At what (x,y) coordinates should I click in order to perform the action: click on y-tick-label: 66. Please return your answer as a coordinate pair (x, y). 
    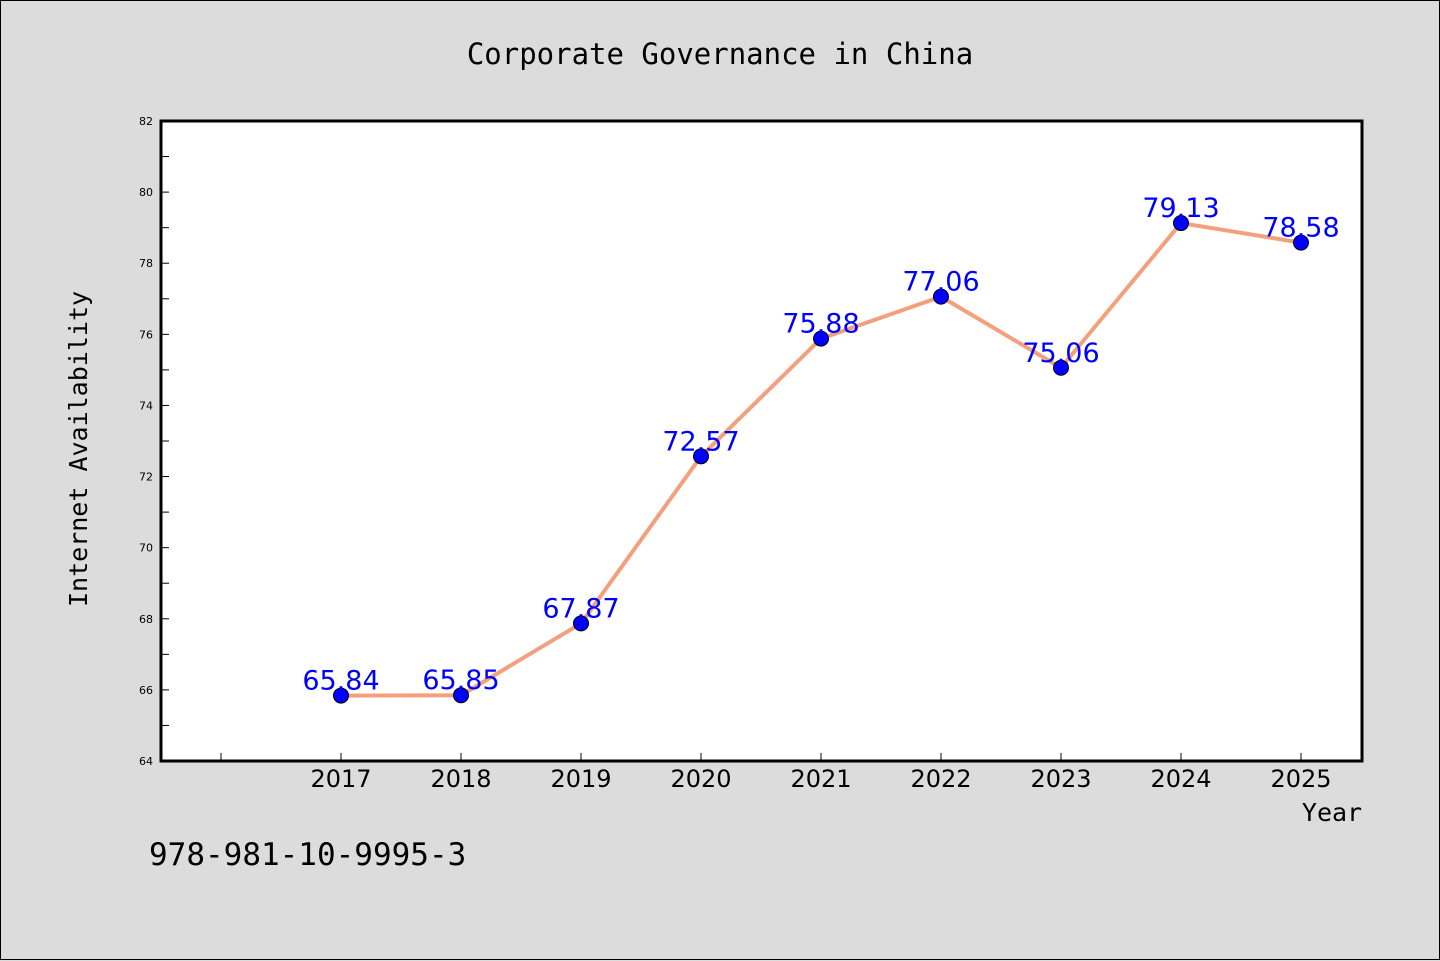
    Looking at the image, I should click on (146, 690).